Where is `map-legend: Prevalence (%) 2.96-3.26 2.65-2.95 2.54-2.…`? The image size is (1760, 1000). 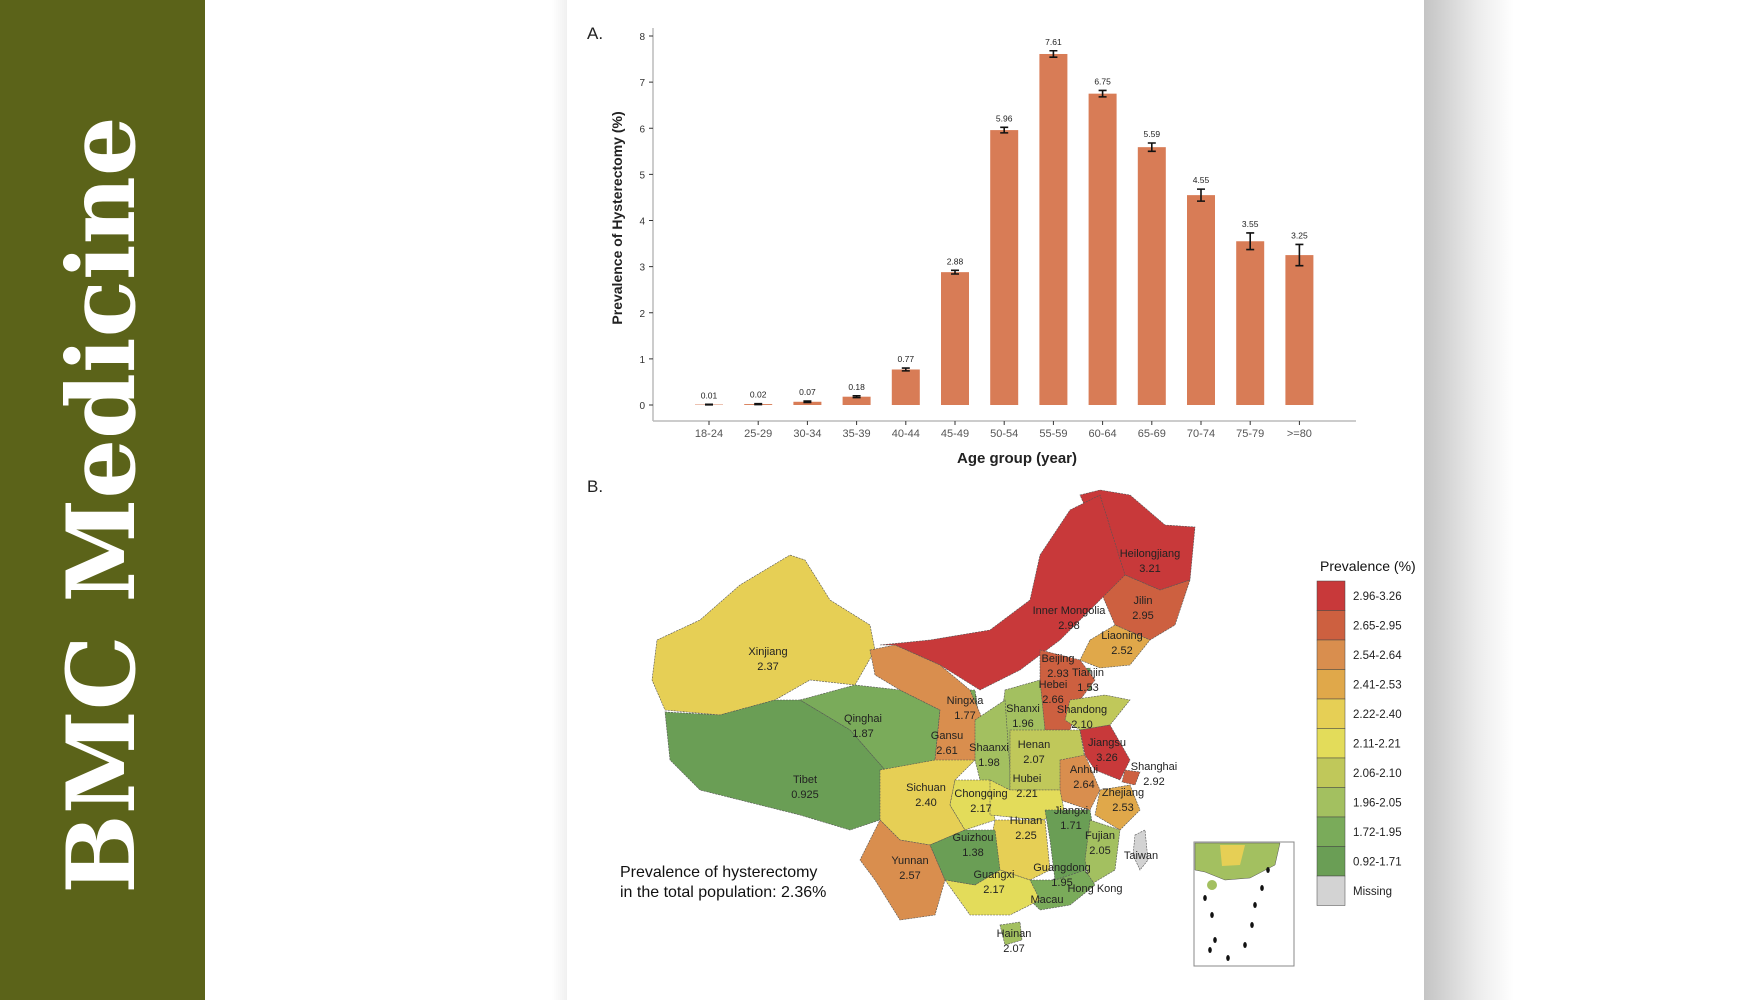
map-legend: Prevalence (%) 2.96-3.26 2.65-2.95 2.54-2.… is located at coordinates (1366, 732).